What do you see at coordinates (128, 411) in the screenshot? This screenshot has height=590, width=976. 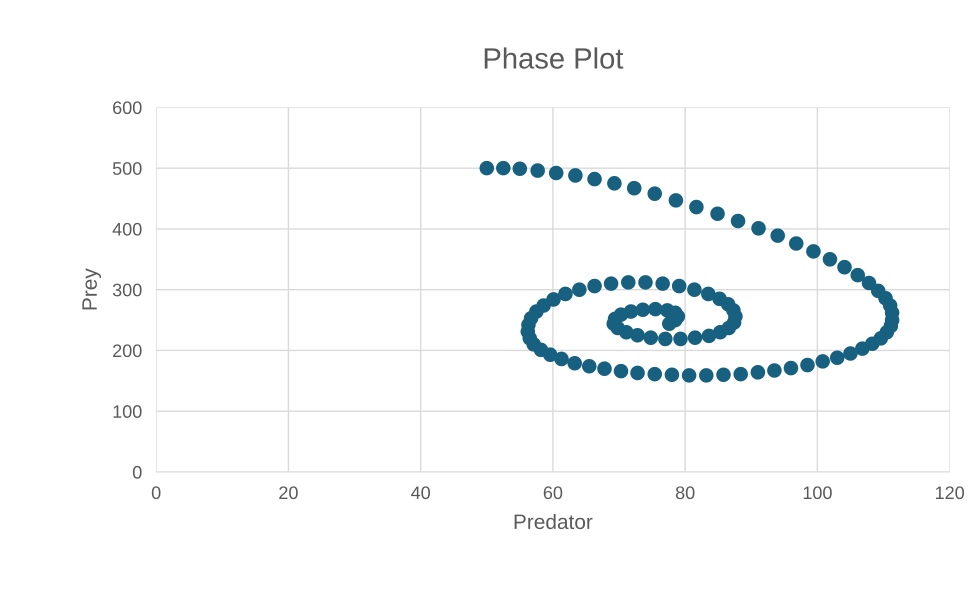 I see `y-tick-label: 100` at bounding box center [128, 411].